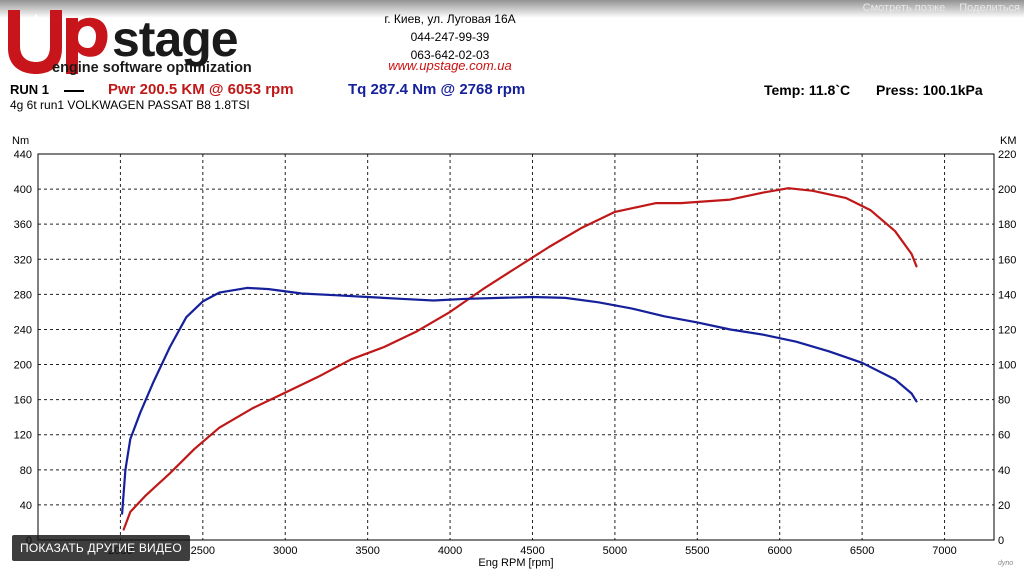 The image size is (1024, 572). I want to click on temperature-label: Temp: 11.8`C, so click(807, 90).